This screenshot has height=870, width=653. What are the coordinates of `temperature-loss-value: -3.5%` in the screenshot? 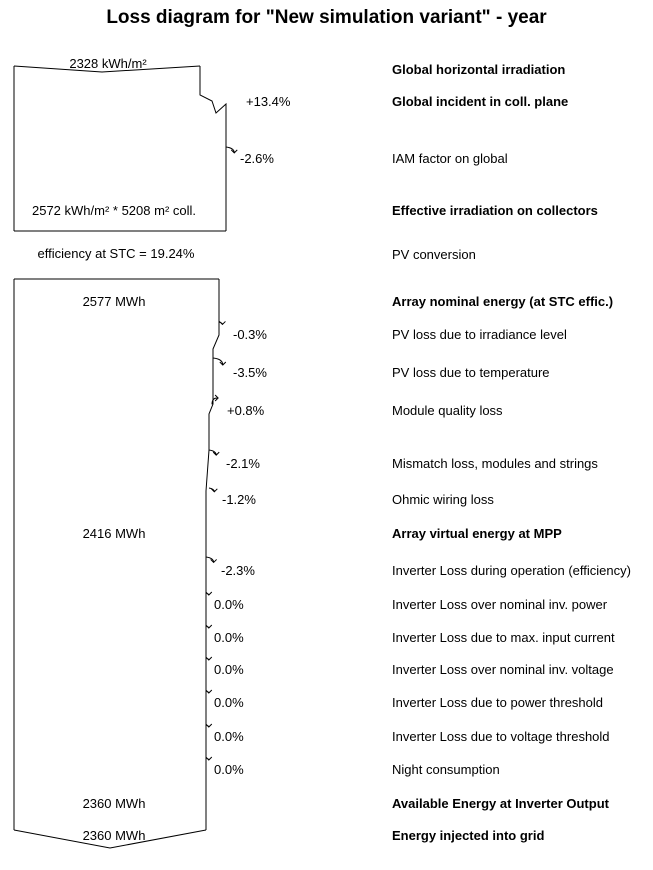 It's located at (250, 372).